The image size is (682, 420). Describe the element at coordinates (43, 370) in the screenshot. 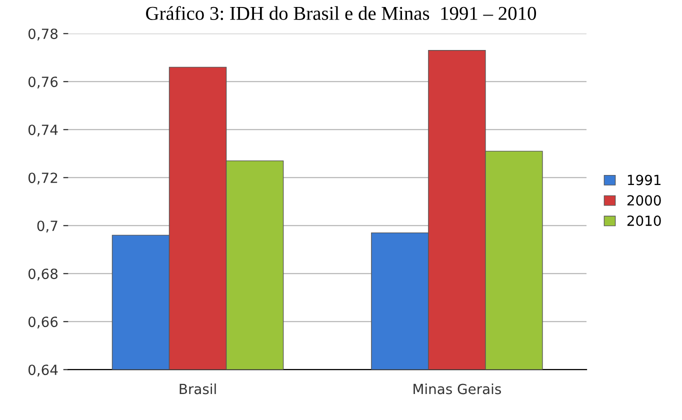

I see `y-tick-label: 0,64` at that location.